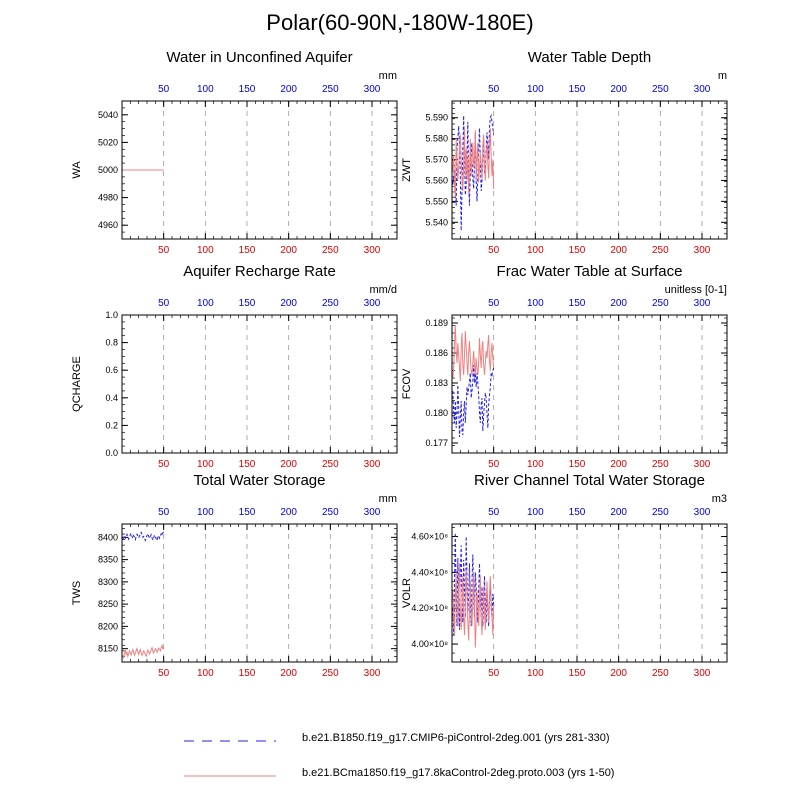 This screenshot has width=800, height=800. I want to click on y-tick-label: 4980, so click(108, 198).